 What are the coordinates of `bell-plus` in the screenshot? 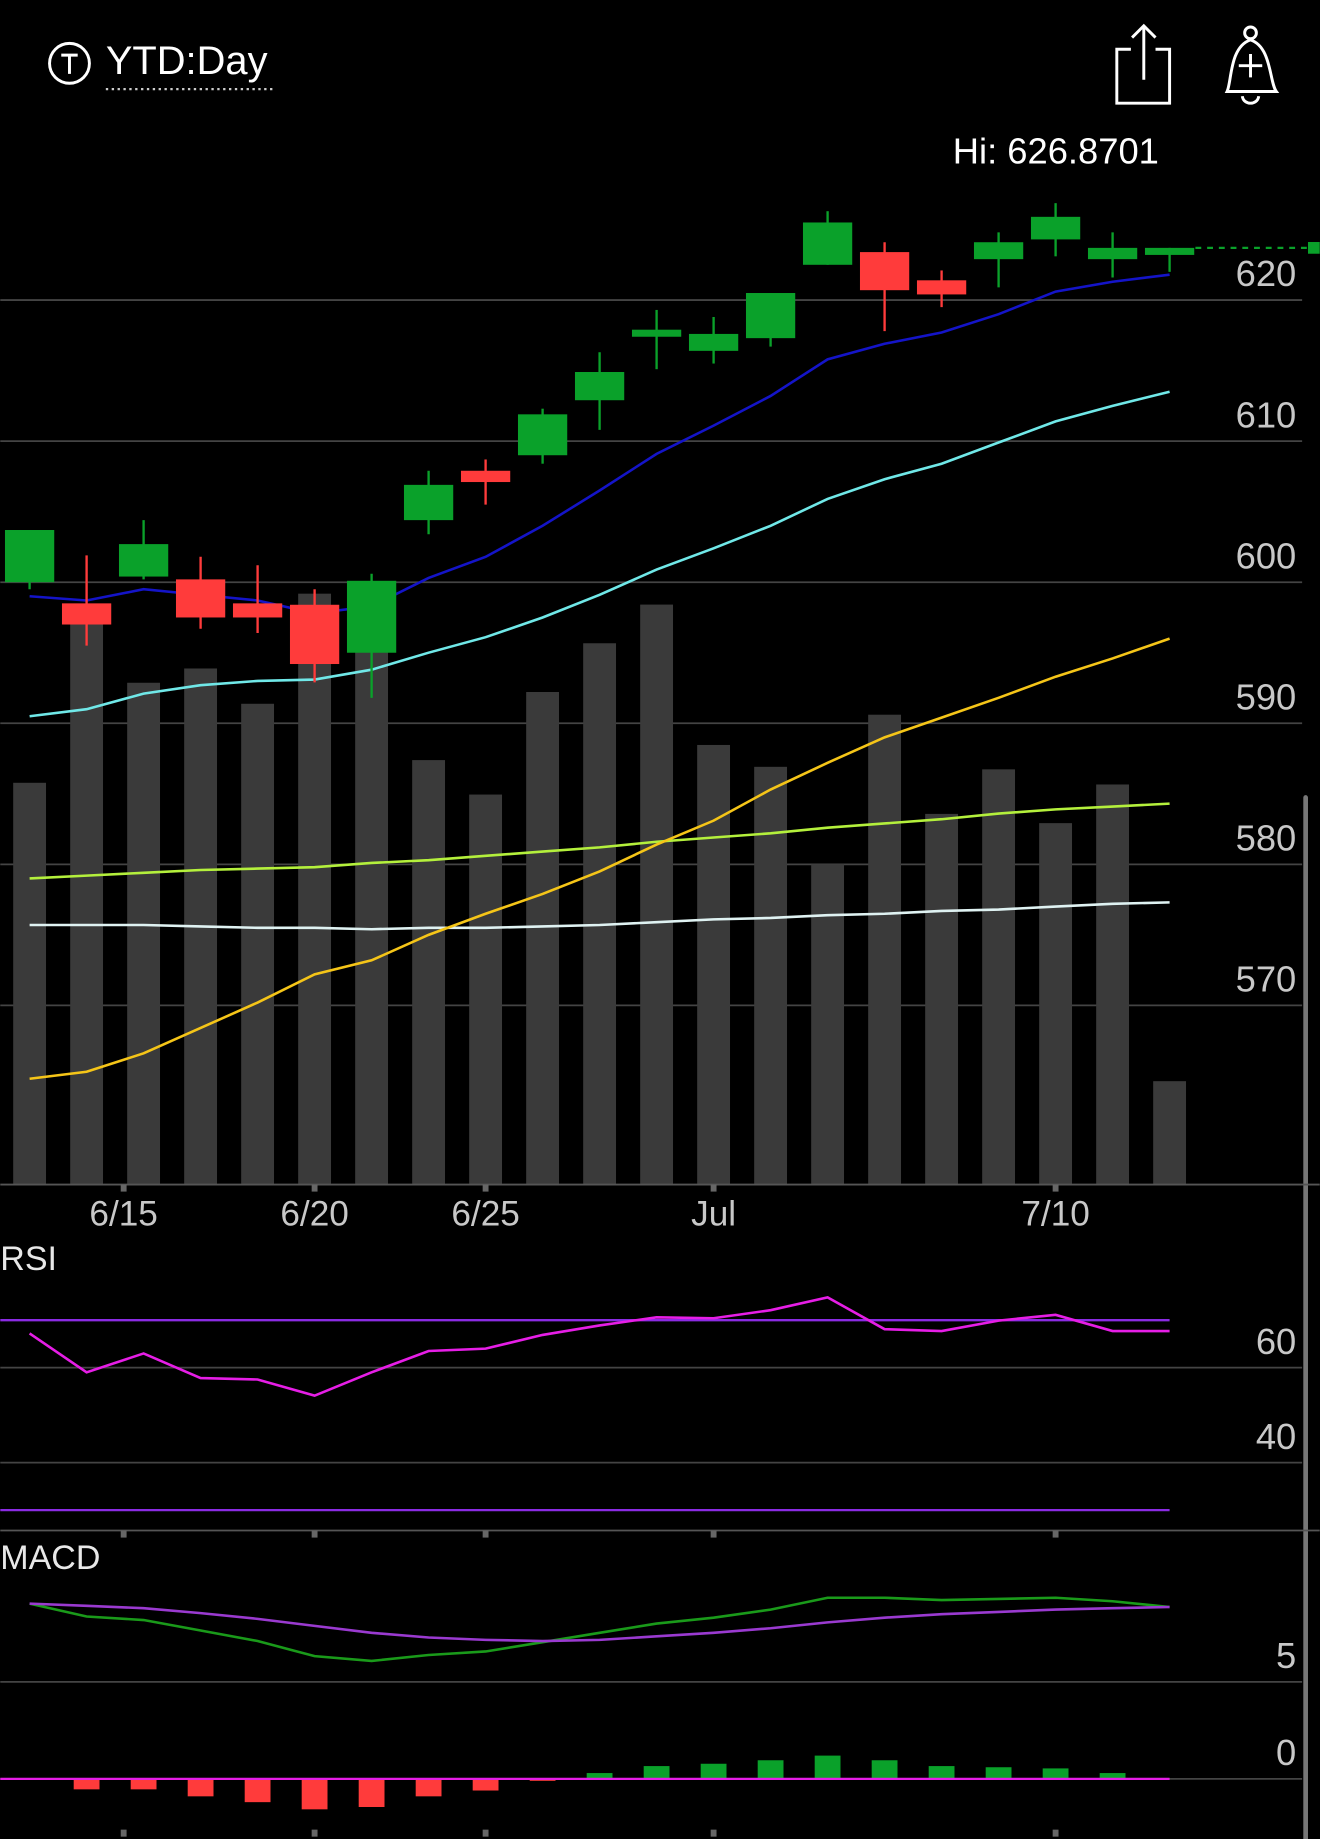 It's located at (1250, 65).